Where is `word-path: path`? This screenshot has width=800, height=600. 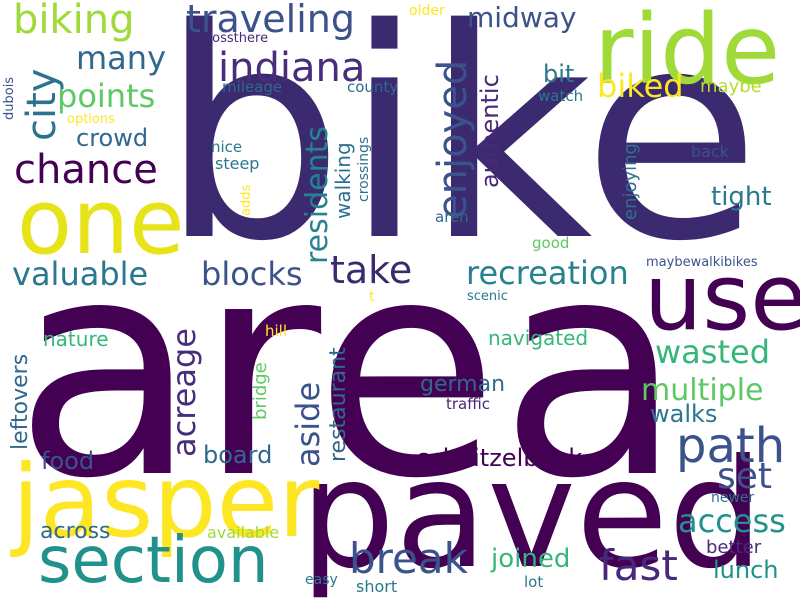
word-path: path is located at coordinates (731, 446).